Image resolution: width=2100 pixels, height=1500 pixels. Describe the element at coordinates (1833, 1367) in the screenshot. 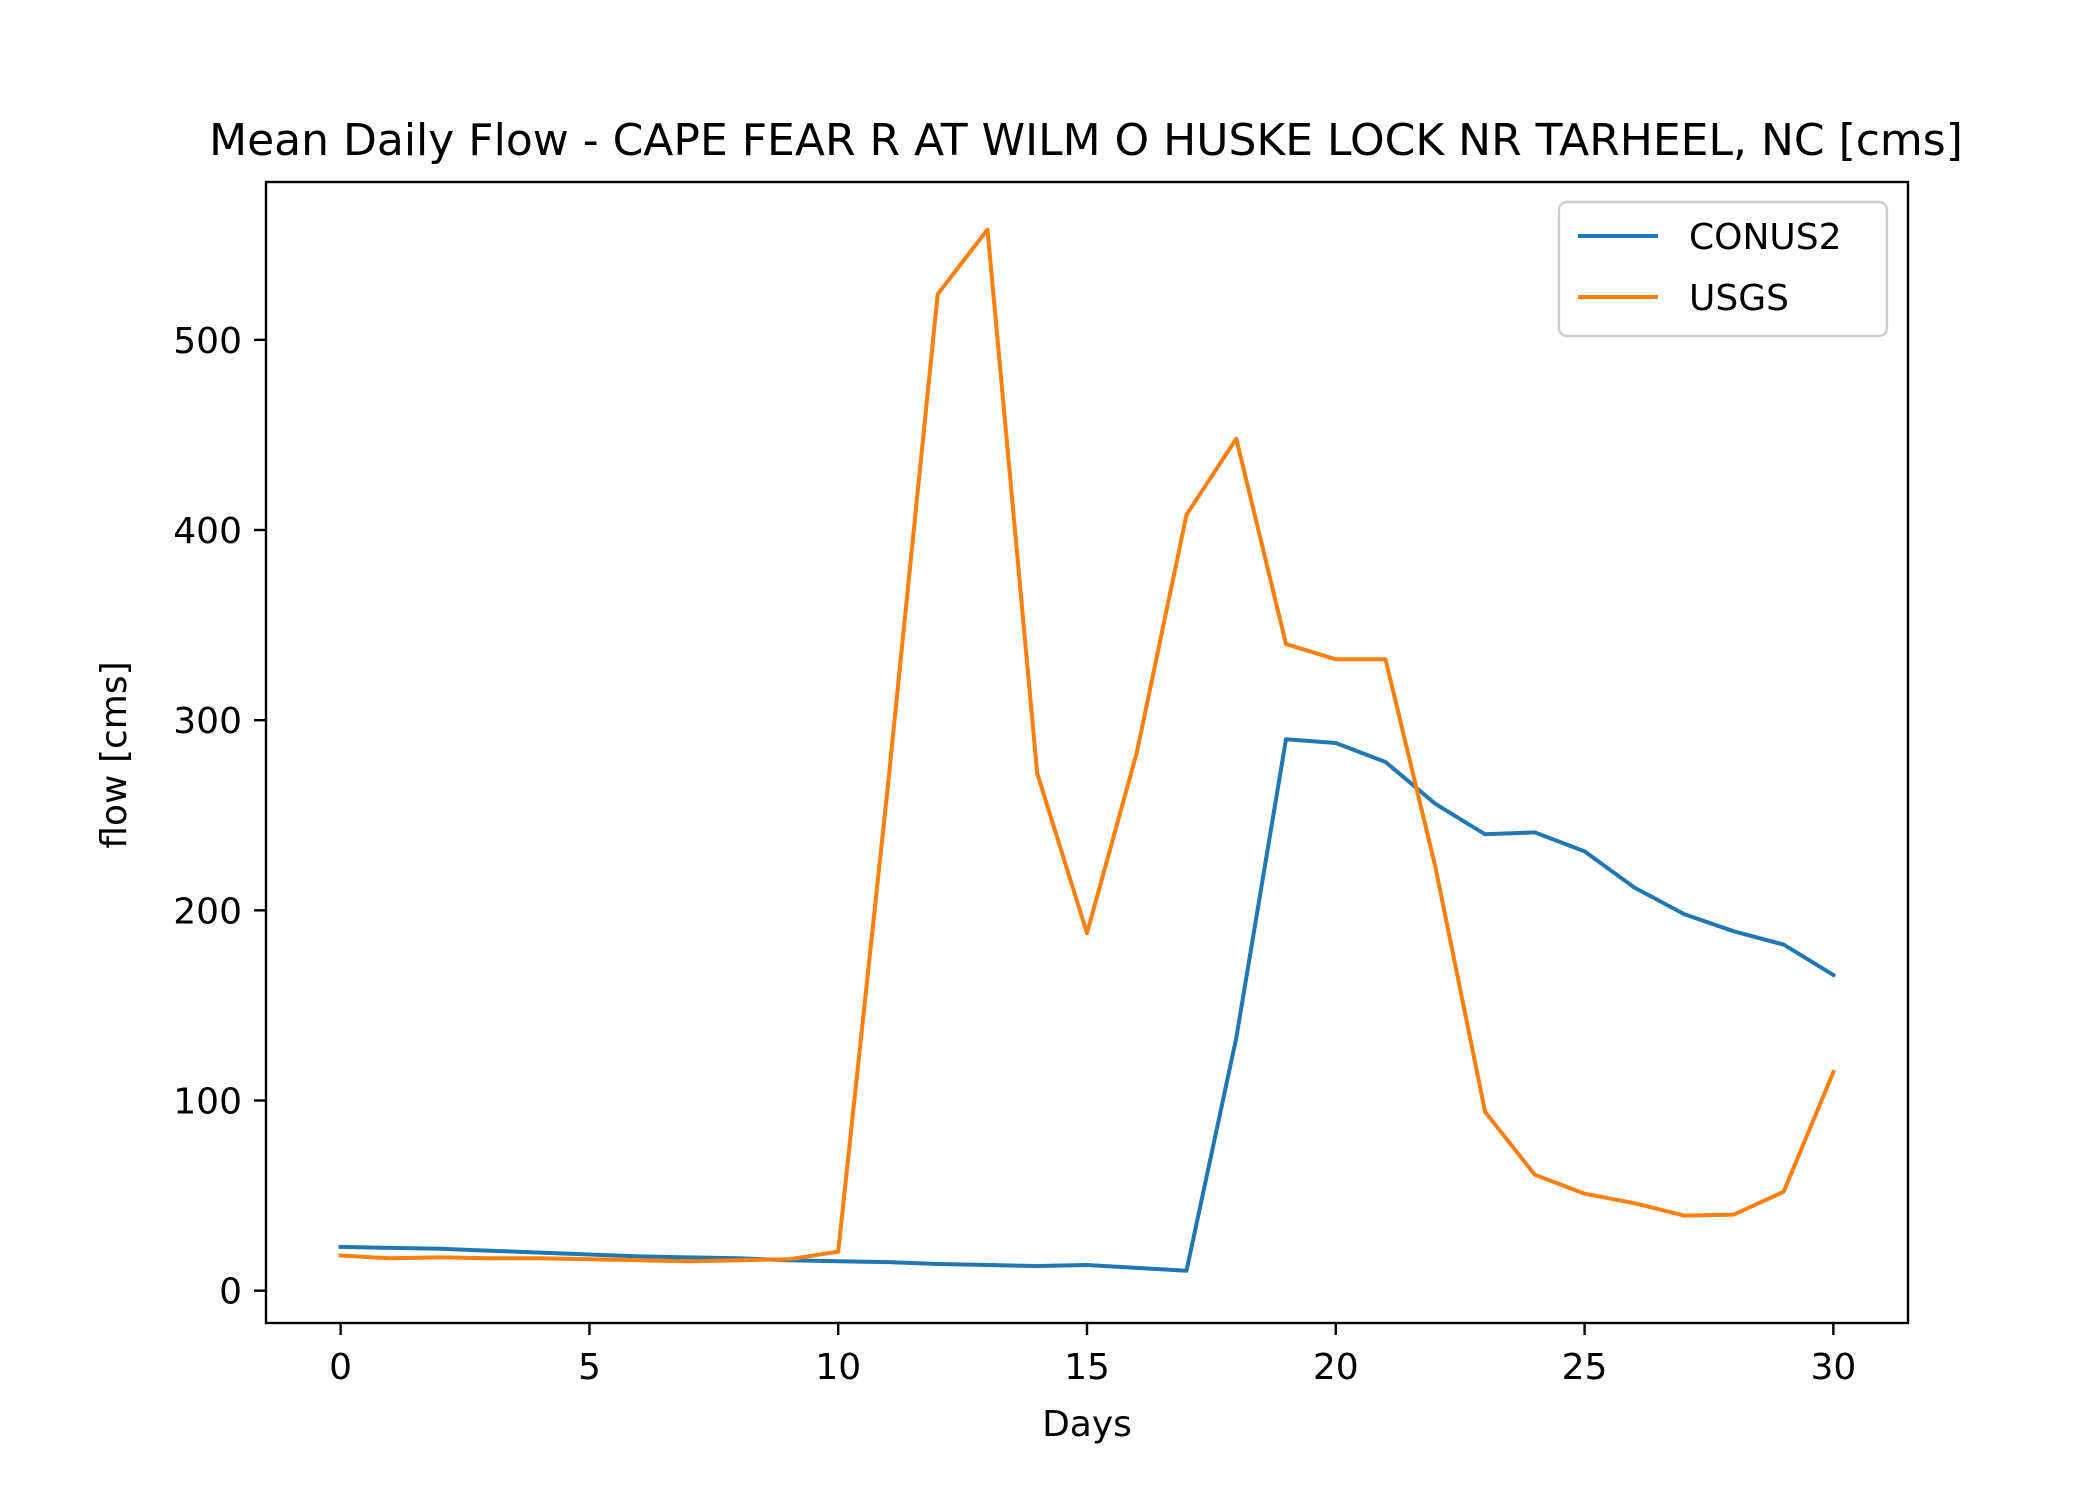

I see `x-tick-label: 30` at that location.